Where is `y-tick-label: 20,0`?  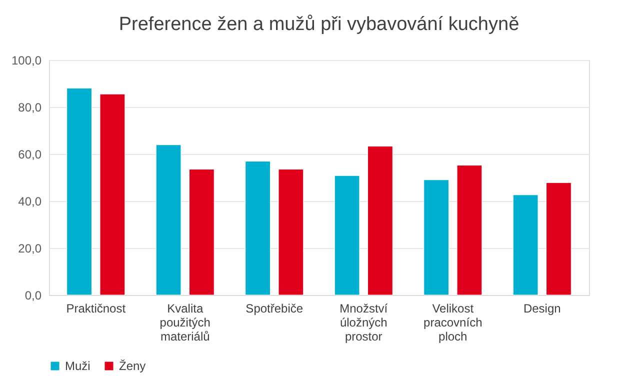
y-tick-label: 20,0 is located at coordinates (30, 249).